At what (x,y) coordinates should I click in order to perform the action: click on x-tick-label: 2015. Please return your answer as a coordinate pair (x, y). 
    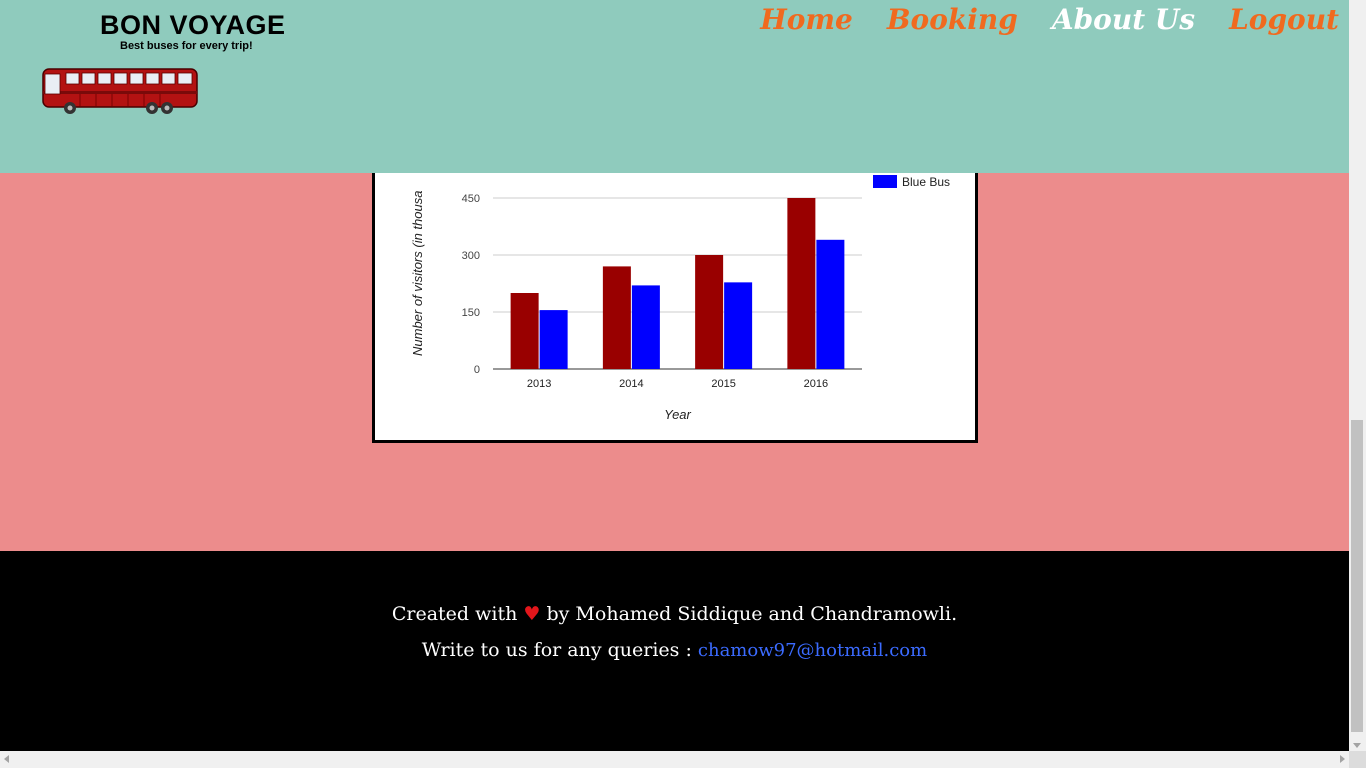
    Looking at the image, I should click on (723, 384).